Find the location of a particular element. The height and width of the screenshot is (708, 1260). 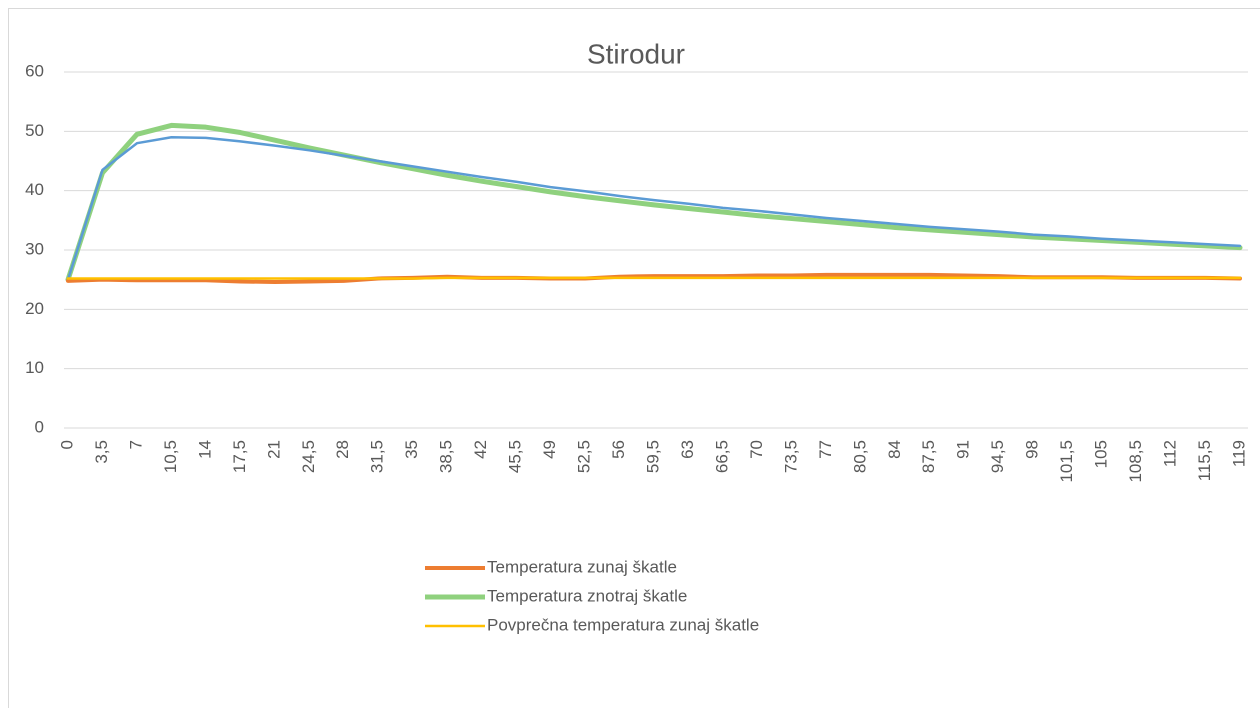

y-tick-label: 10 is located at coordinates (34, 367).